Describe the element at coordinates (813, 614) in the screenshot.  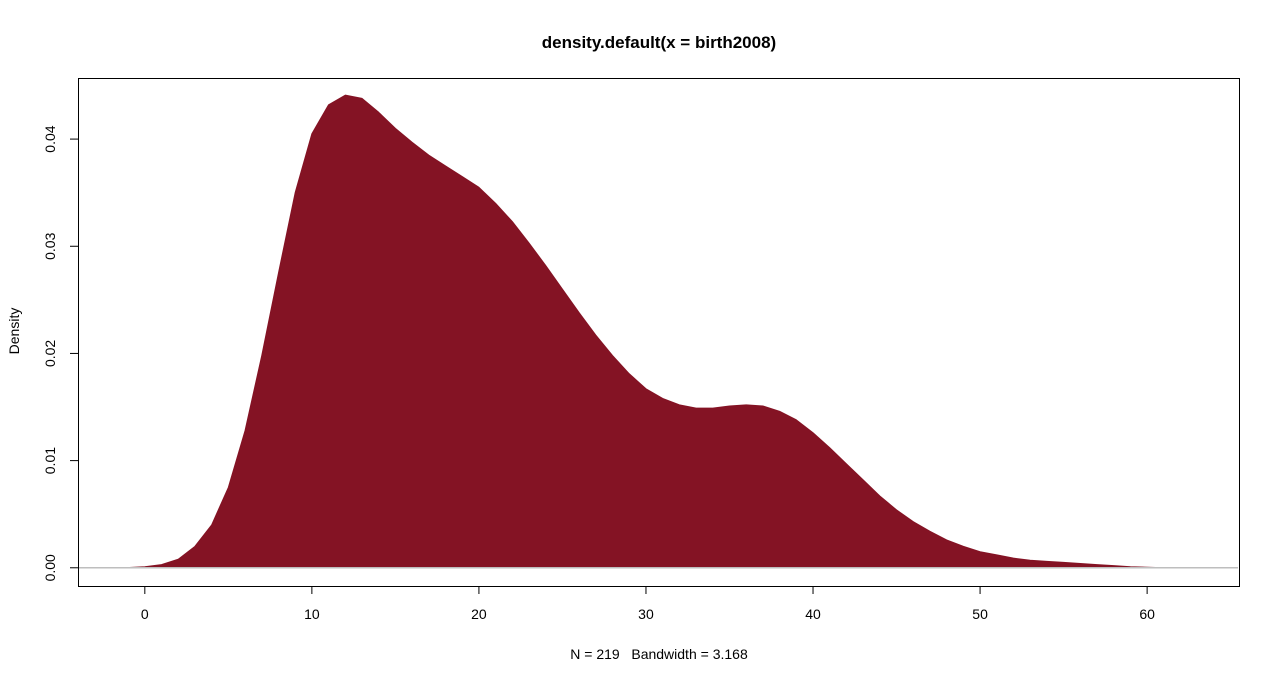
I see `x-tick-label: 40` at that location.